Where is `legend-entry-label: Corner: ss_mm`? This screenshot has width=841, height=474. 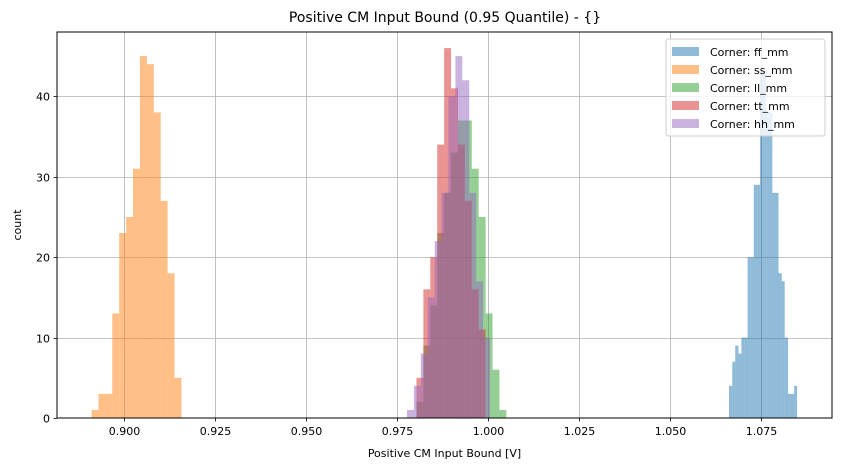
legend-entry-label: Corner: ss_mm is located at coordinates (751, 70).